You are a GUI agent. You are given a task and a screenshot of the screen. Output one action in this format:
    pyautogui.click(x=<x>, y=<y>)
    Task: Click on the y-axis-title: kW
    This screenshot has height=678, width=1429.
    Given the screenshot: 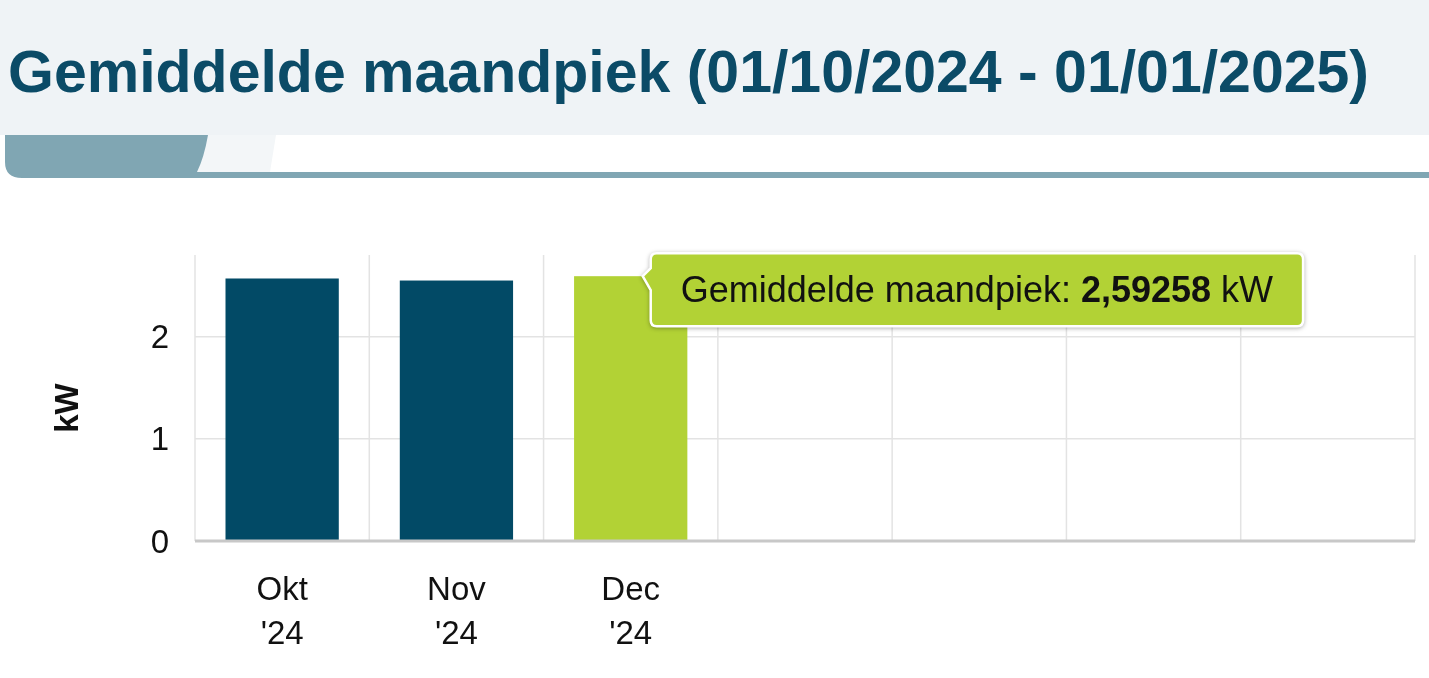 What is the action you would take?
    pyautogui.click(x=66, y=407)
    